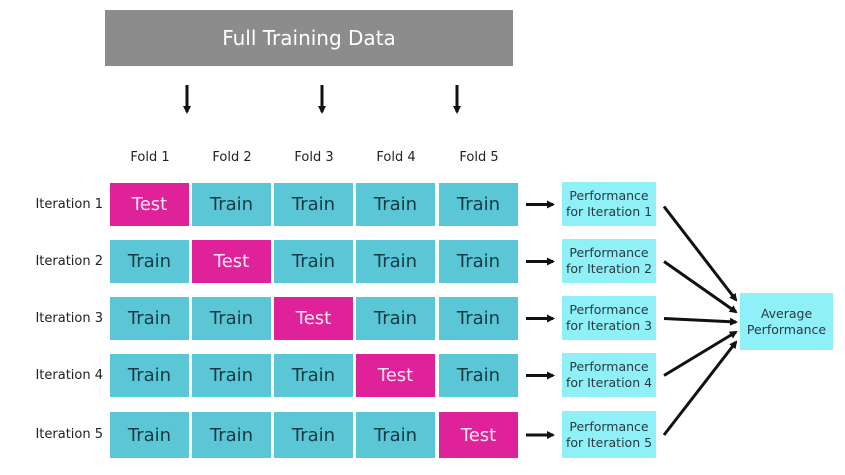 Image resolution: width=845 pixels, height=475 pixels. I want to click on fold-label: Fold 5, so click(479, 157).